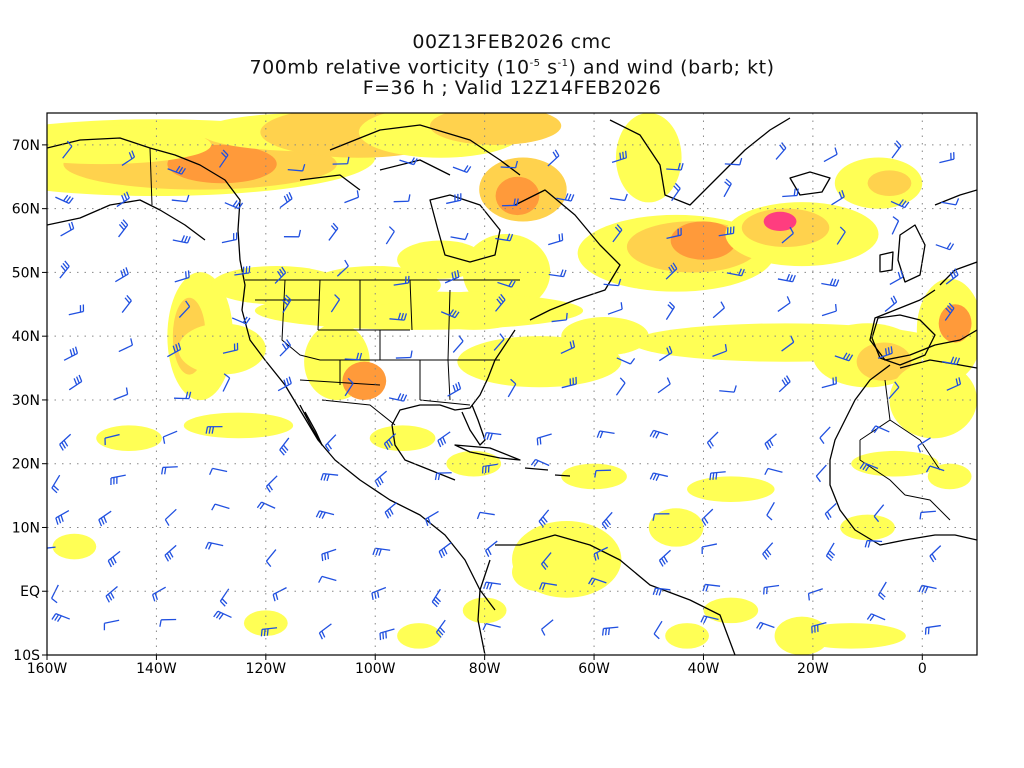  I want to click on lat-tick-label: 10N, so click(26, 528).